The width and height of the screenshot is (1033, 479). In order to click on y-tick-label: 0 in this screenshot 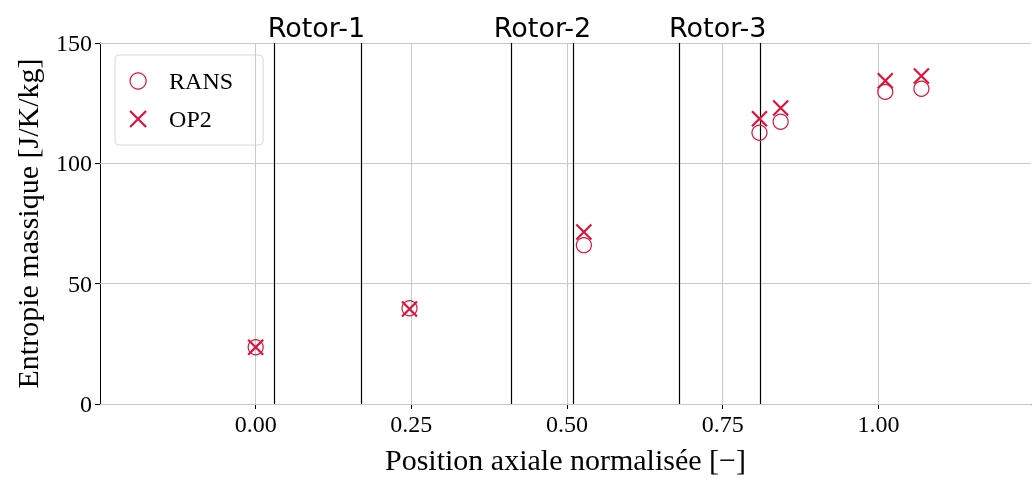, I will do `click(86, 404)`.